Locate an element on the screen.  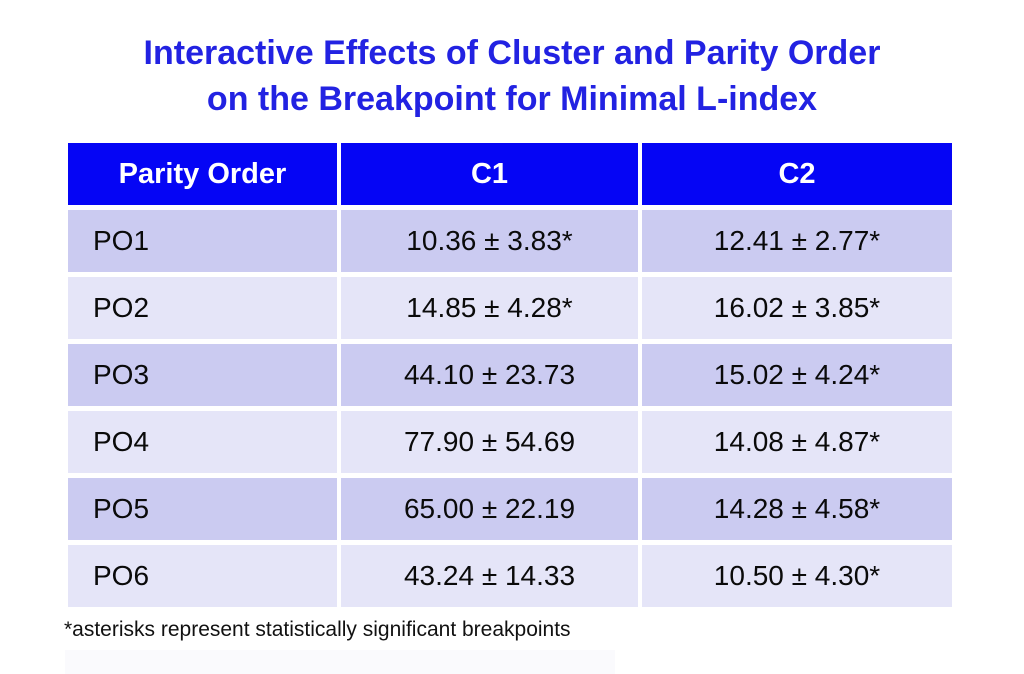
faded-artifact-band is located at coordinates (340, 662).